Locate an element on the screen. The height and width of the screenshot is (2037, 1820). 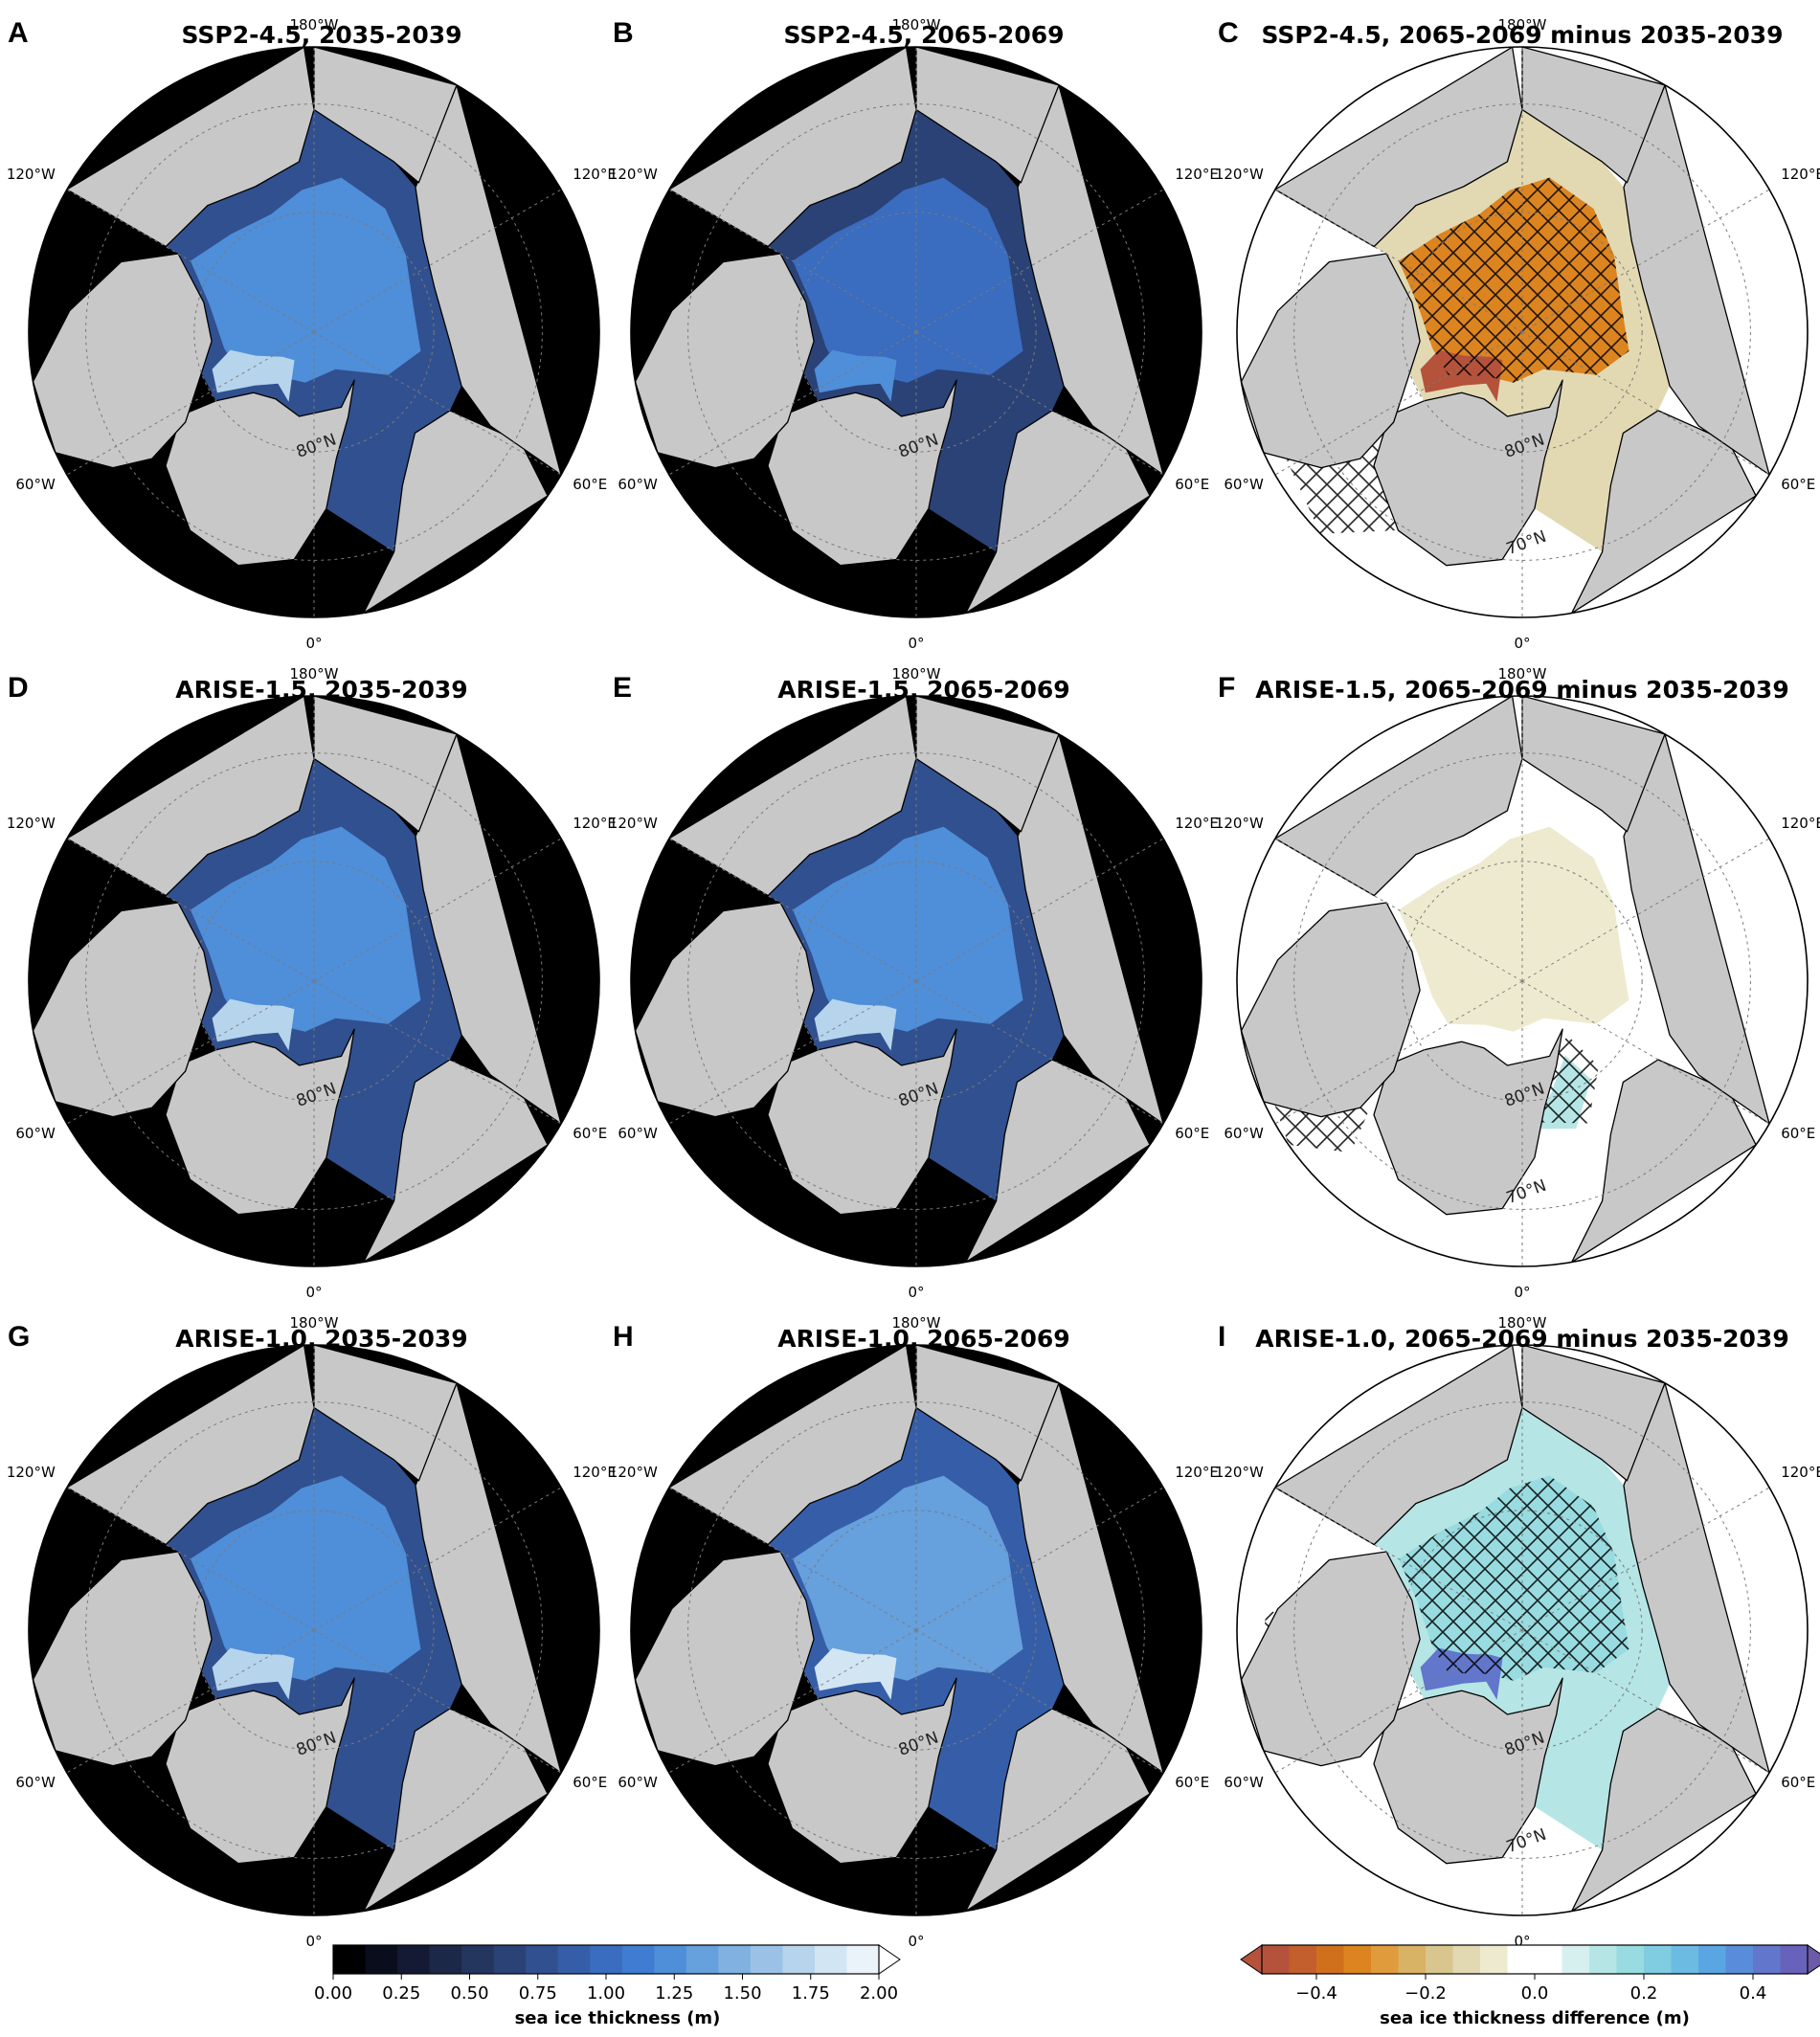
colorbar-thickness: 0.00 0.25 0.50 0.75 1.00 1.25 1.50 1.75 2.00 is located at coordinates (607, 1974).